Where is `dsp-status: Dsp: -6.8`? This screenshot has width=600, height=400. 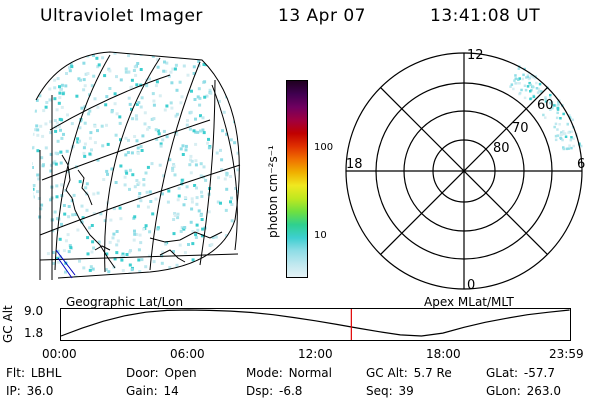 dsp-status: Dsp: -6.8 is located at coordinates (274, 391).